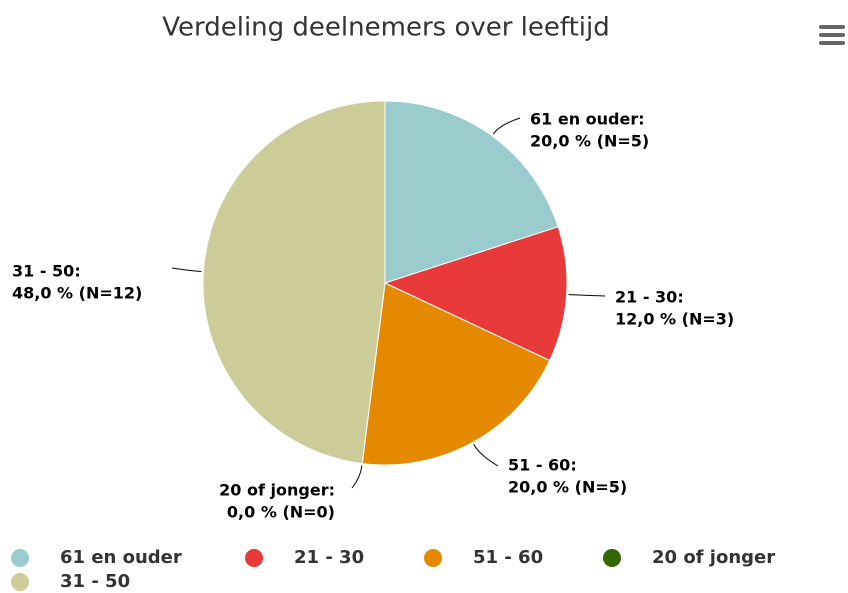 The height and width of the screenshot is (593, 848). I want to click on menu-button, so click(832, 35).